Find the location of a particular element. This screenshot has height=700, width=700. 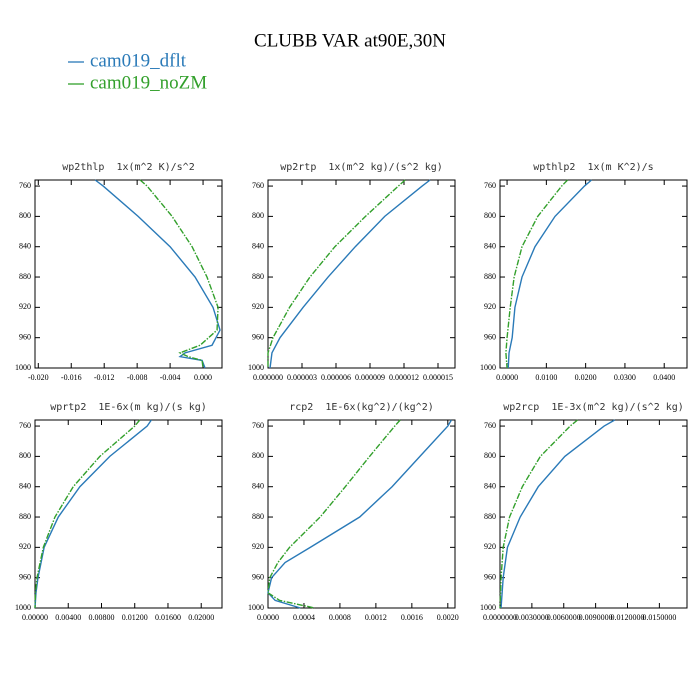

x-tick-label: 0.00000 is located at coordinates (35, 617).